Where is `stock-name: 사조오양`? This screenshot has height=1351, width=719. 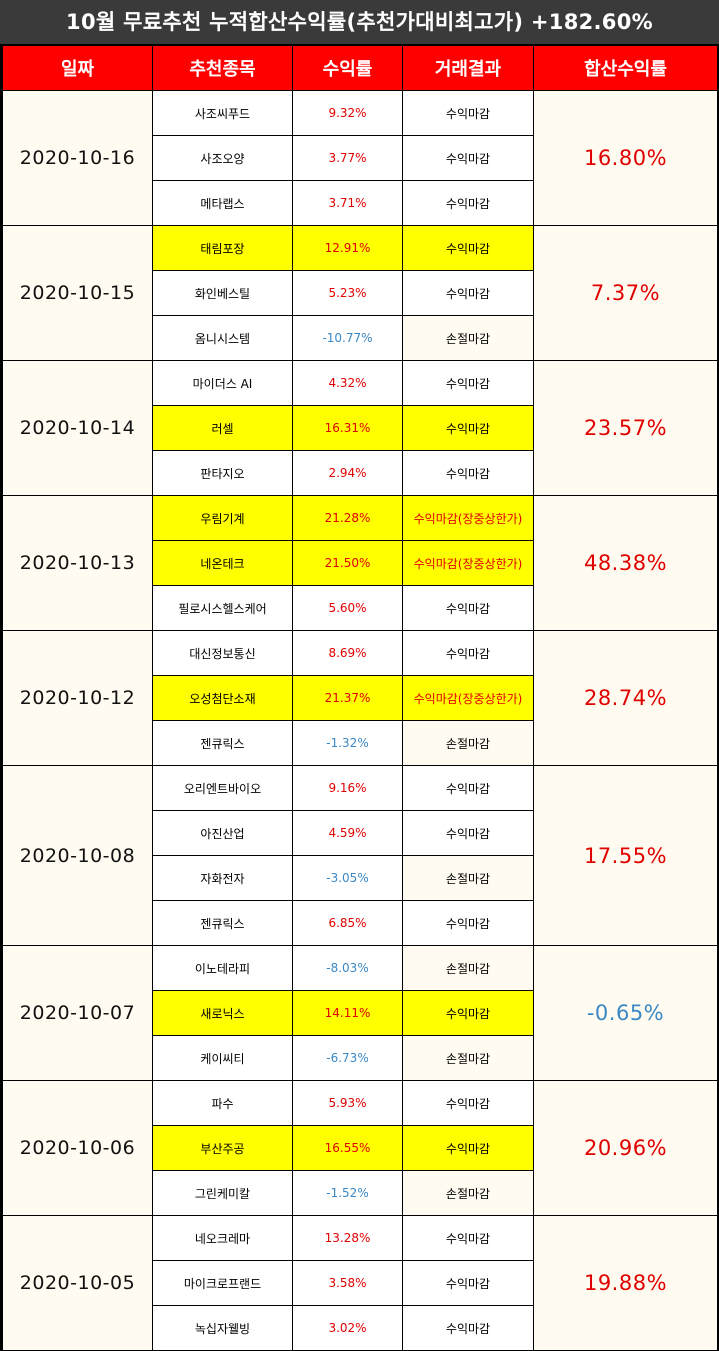 stock-name: 사조오양 is located at coordinates (222, 158).